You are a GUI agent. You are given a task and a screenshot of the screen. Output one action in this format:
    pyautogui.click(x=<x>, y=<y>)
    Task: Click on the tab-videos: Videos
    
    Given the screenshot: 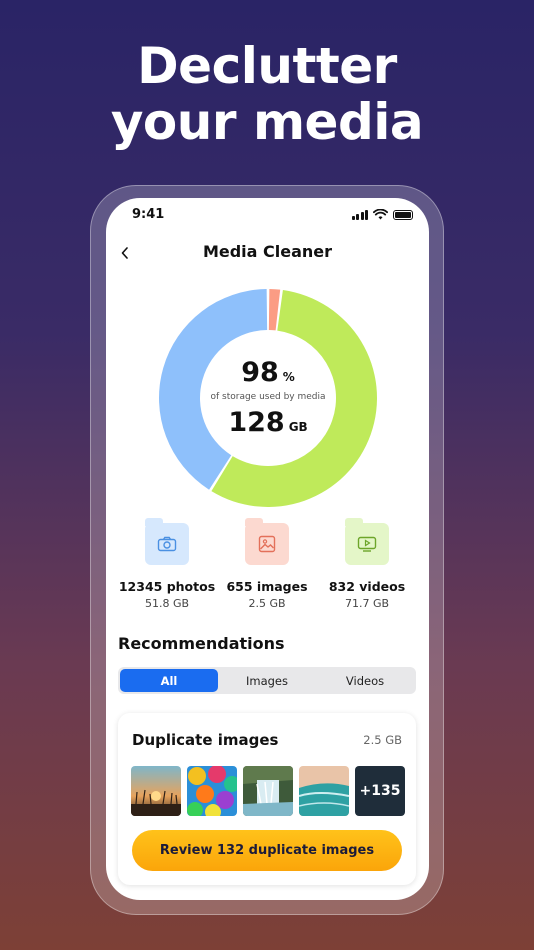 What is the action you would take?
    pyautogui.click(x=365, y=680)
    